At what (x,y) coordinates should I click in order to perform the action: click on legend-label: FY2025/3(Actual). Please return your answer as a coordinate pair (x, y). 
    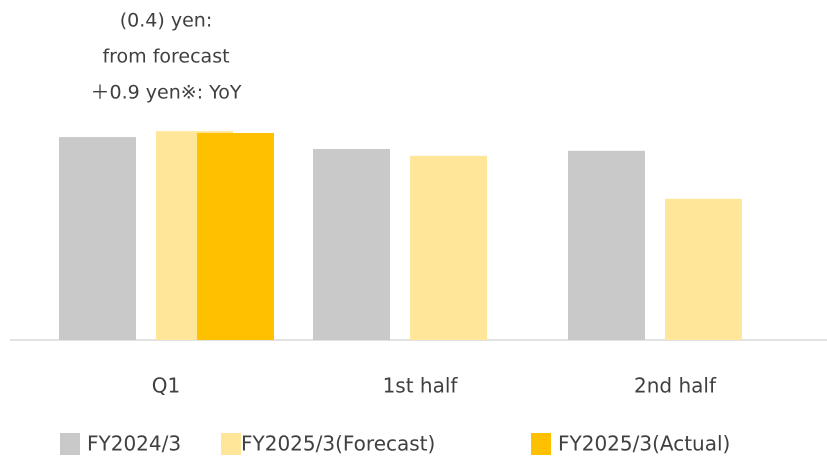
    Looking at the image, I should click on (644, 444).